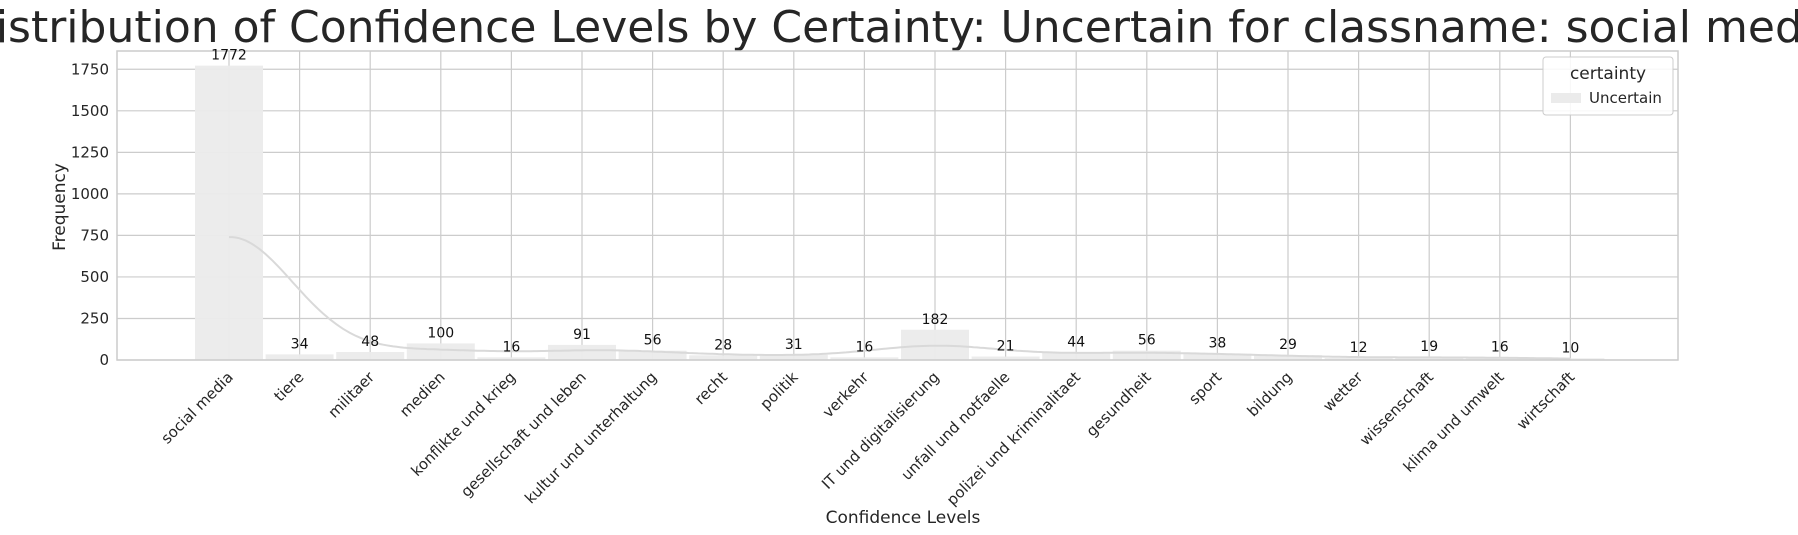 The width and height of the screenshot is (1798, 535). Describe the element at coordinates (352, 395) in the screenshot. I see `x-tick-label: militaer` at that location.